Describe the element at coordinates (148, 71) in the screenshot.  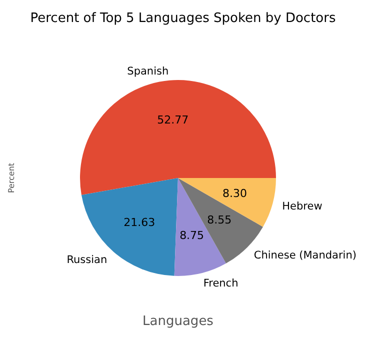
I see `slice-label: Spanish` at that location.